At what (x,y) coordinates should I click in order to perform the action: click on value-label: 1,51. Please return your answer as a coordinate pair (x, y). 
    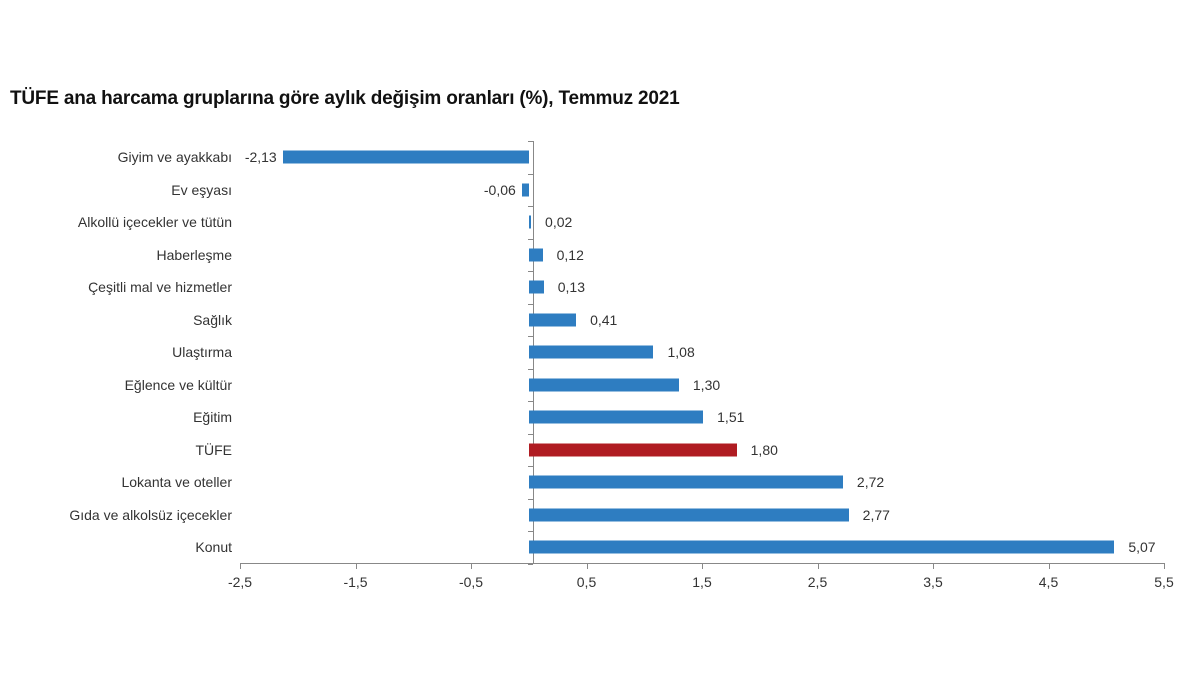
    Looking at the image, I should click on (731, 417).